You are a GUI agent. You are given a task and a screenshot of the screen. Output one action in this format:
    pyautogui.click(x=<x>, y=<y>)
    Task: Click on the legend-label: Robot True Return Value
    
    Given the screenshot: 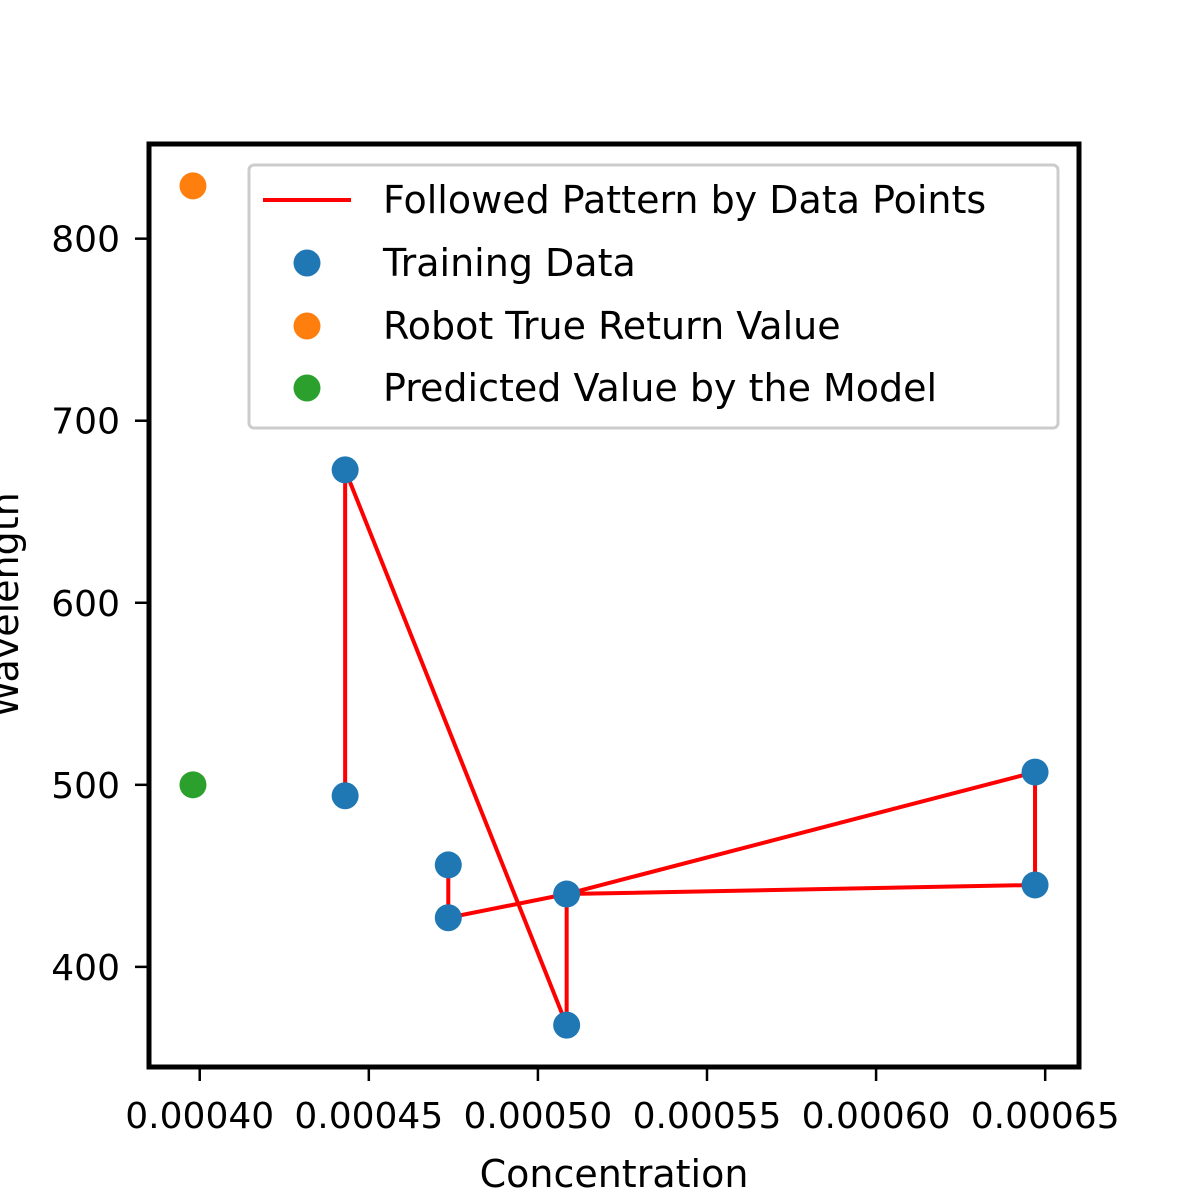 What is the action you would take?
    pyautogui.click(x=612, y=326)
    